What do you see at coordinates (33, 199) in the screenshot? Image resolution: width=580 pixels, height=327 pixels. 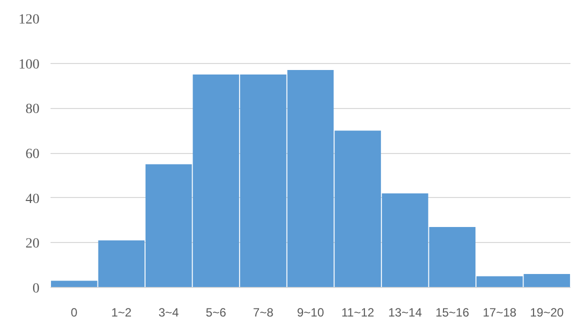 I see `y-tick-label: 40` at bounding box center [33, 199].